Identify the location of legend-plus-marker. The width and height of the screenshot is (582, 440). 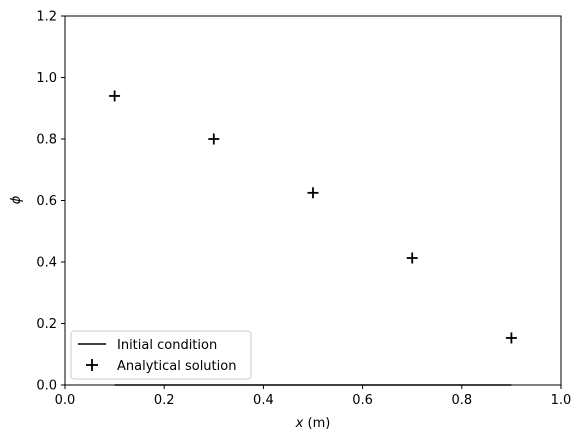
(92, 365).